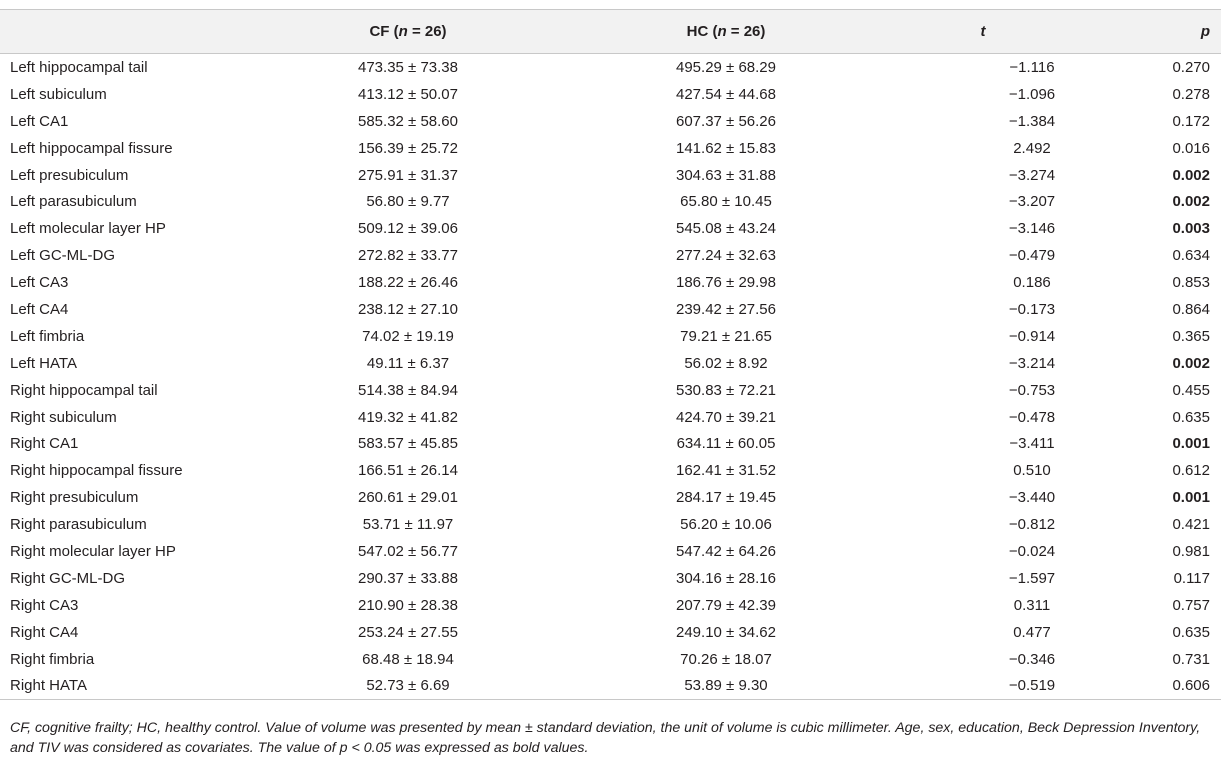 Image resolution: width=1221 pixels, height=768 pixels. Describe the element at coordinates (1191, 471) in the screenshot. I see `cell-p-value: 0.612` at that location.